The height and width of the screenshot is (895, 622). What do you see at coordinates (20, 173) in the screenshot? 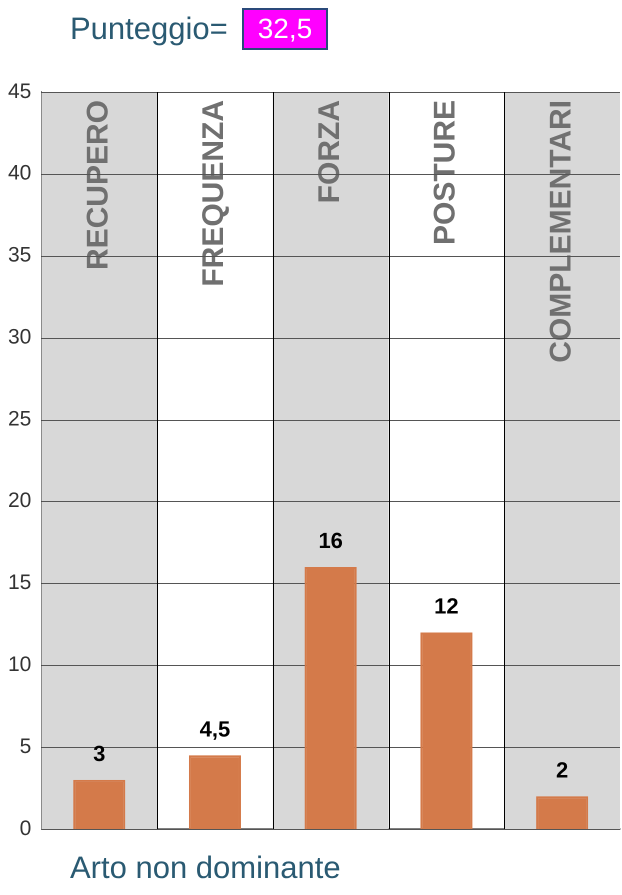
I see `y-tick-label: 40` at bounding box center [20, 173].